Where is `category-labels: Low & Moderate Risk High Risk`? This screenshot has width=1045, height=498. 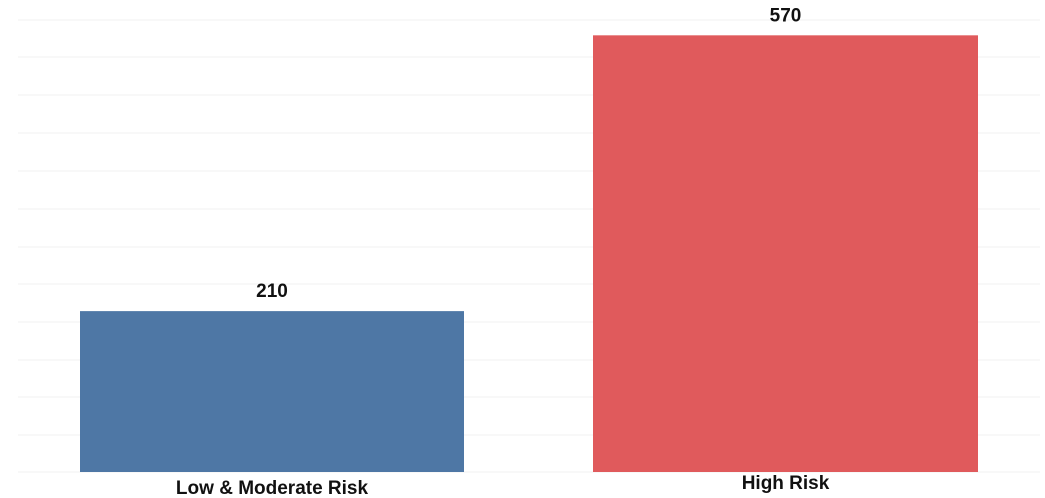
category-labels: Low & Moderate Risk High Risk is located at coordinates (503, 485).